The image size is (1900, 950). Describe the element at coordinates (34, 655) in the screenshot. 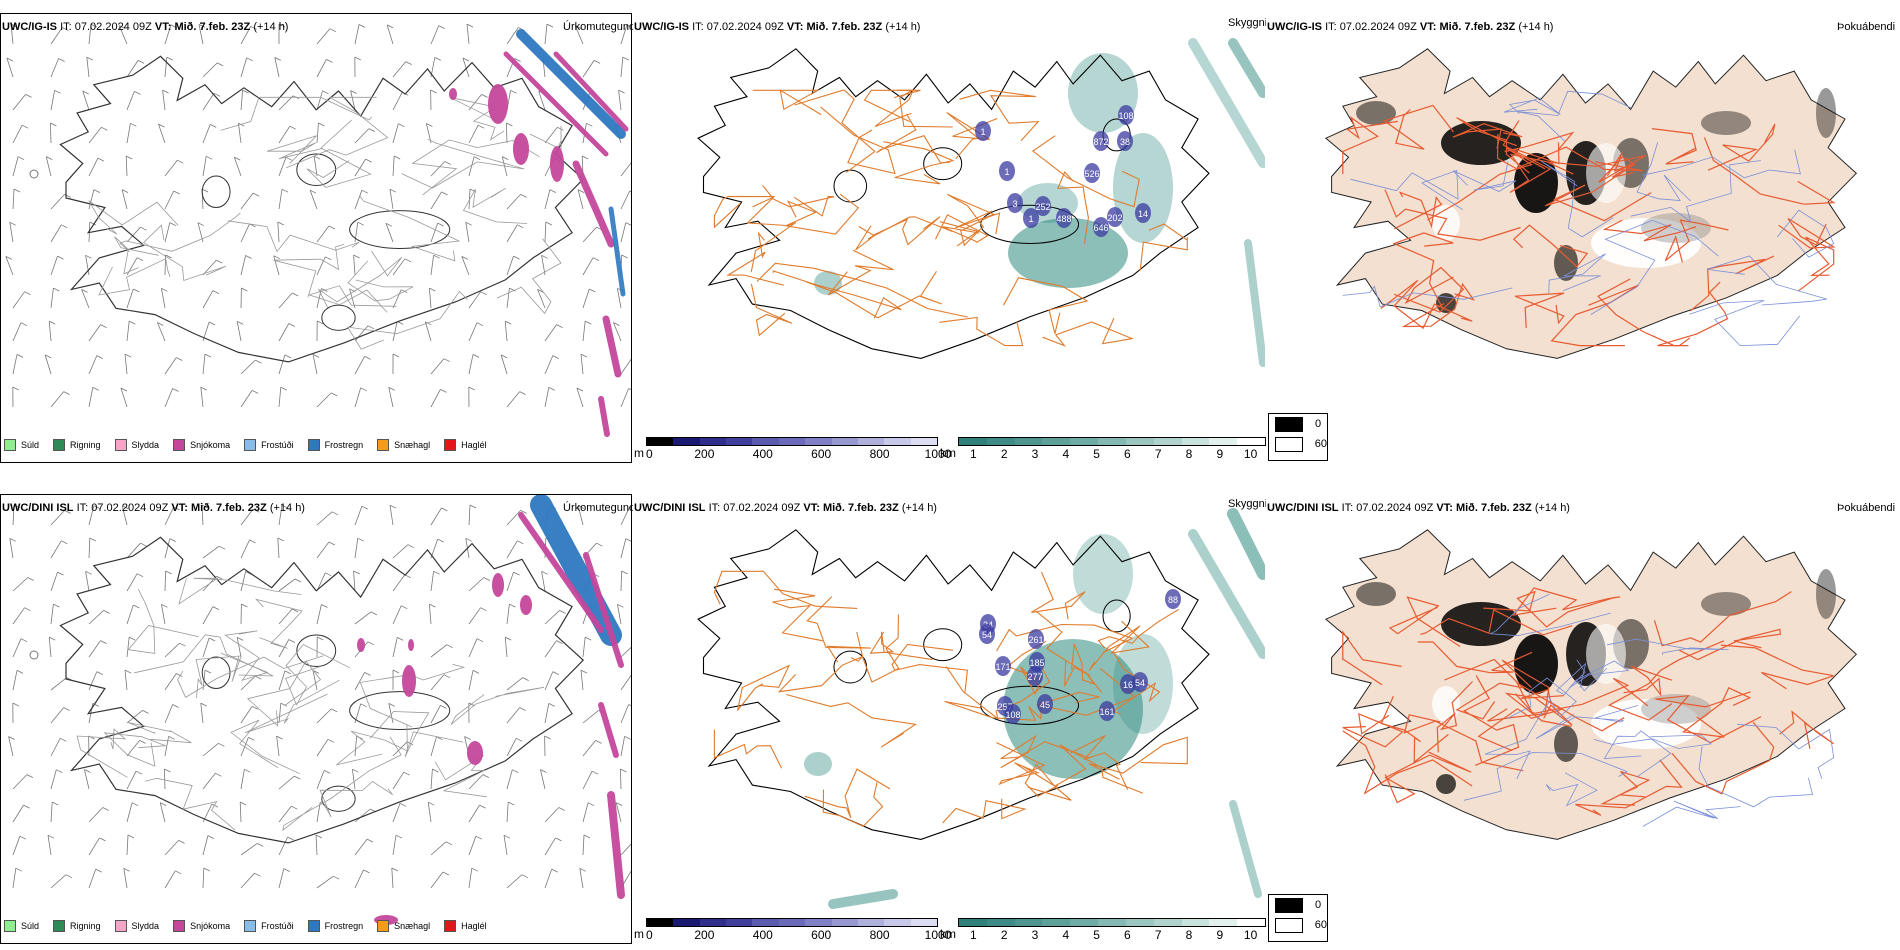

I see `calm-circle` at that location.